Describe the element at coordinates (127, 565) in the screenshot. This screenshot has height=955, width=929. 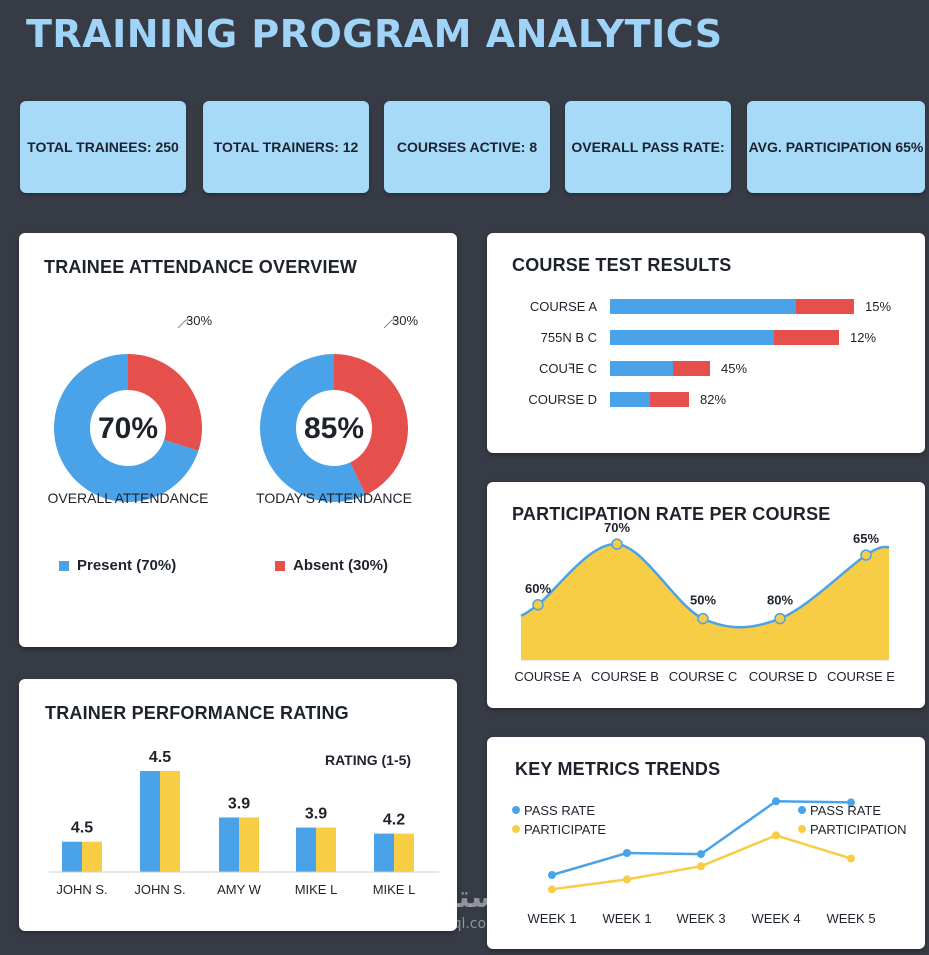
I see `legend-present-label: Present (70%)` at that location.